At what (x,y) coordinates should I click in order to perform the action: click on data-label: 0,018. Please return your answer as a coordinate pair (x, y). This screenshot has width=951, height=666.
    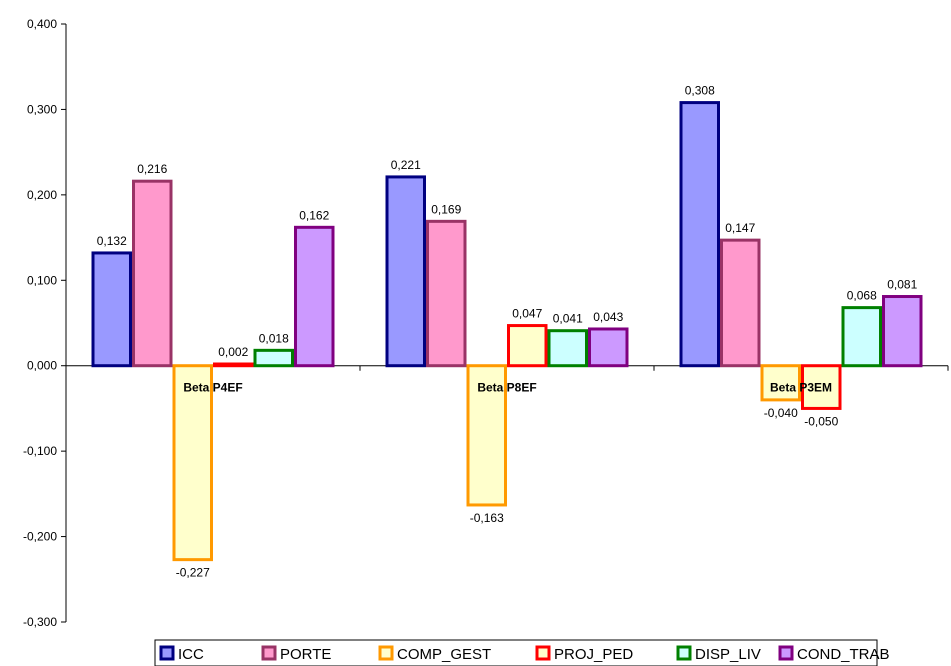
    Looking at the image, I should click on (274, 338).